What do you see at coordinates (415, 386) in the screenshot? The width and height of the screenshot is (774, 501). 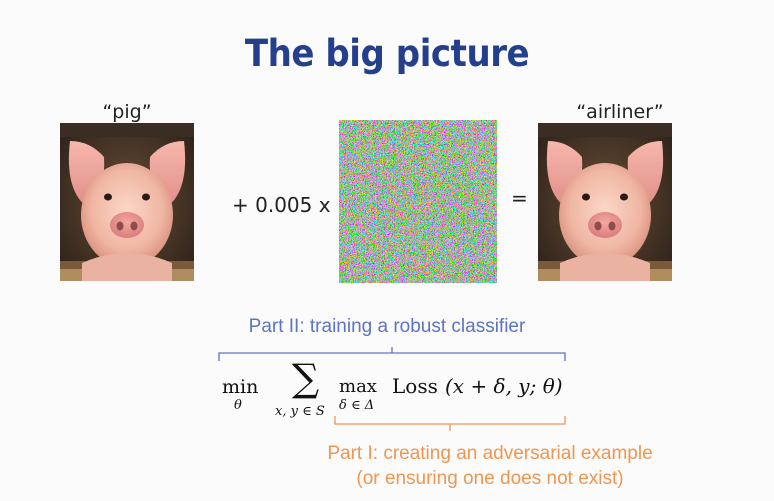 I see `formula-loss: Loss` at bounding box center [415, 386].